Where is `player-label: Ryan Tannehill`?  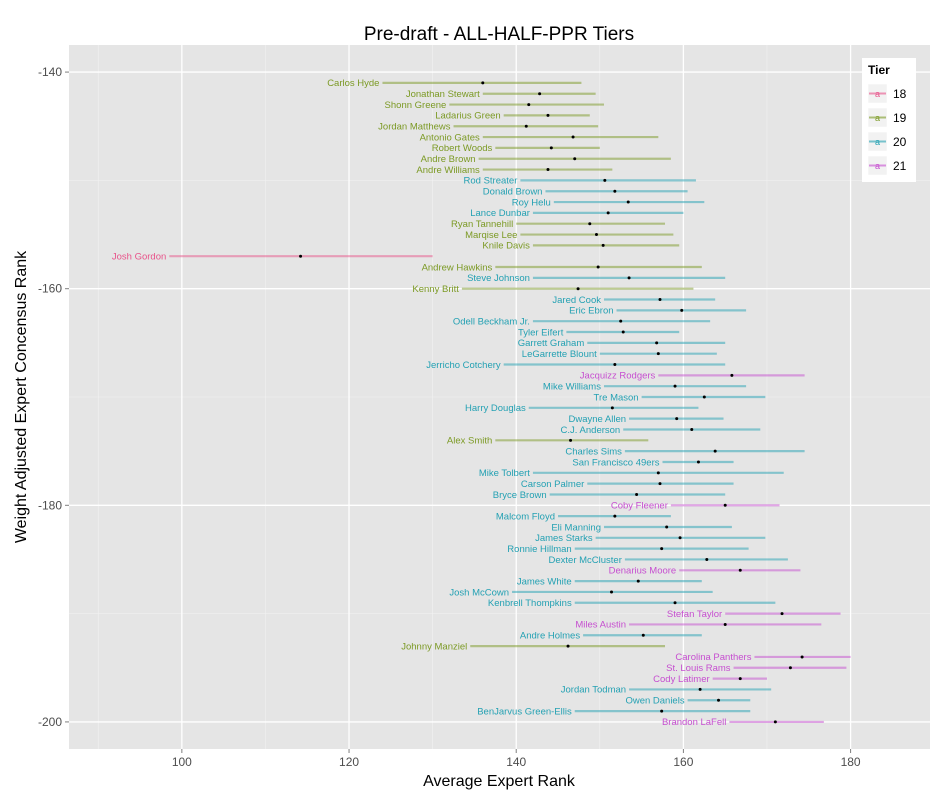 player-label: Ryan Tannehill is located at coordinates (482, 224).